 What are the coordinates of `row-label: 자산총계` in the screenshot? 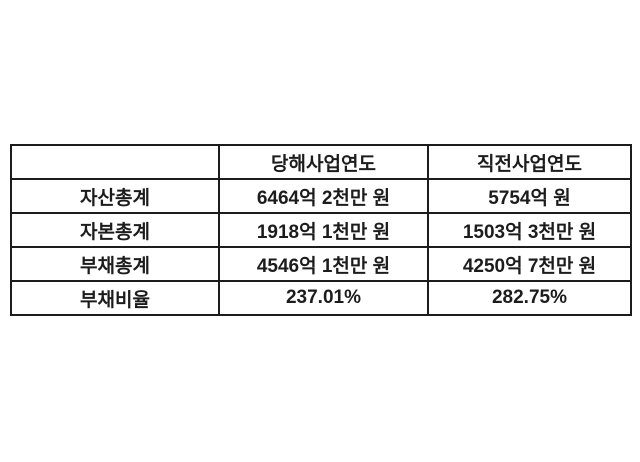 It's located at (115, 196).